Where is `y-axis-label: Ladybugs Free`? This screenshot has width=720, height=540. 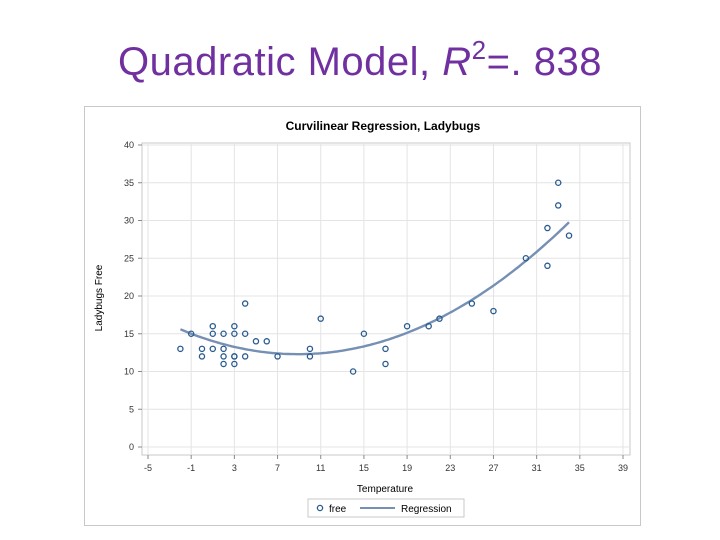 y-axis-label: Ladybugs Free is located at coordinates (99, 297).